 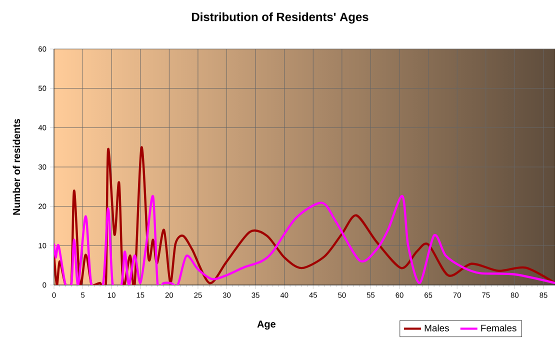 I want to click on chart-title: Distribution of Residents' Ages, so click(x=280, y=18).